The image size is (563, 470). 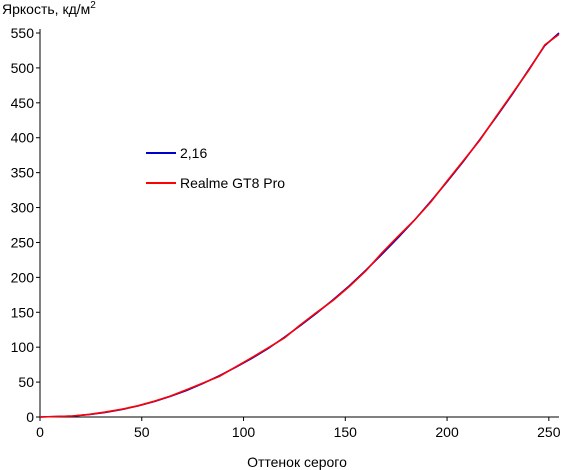 I want to click on y-tick-label: 200, so click(x=23, y=277).